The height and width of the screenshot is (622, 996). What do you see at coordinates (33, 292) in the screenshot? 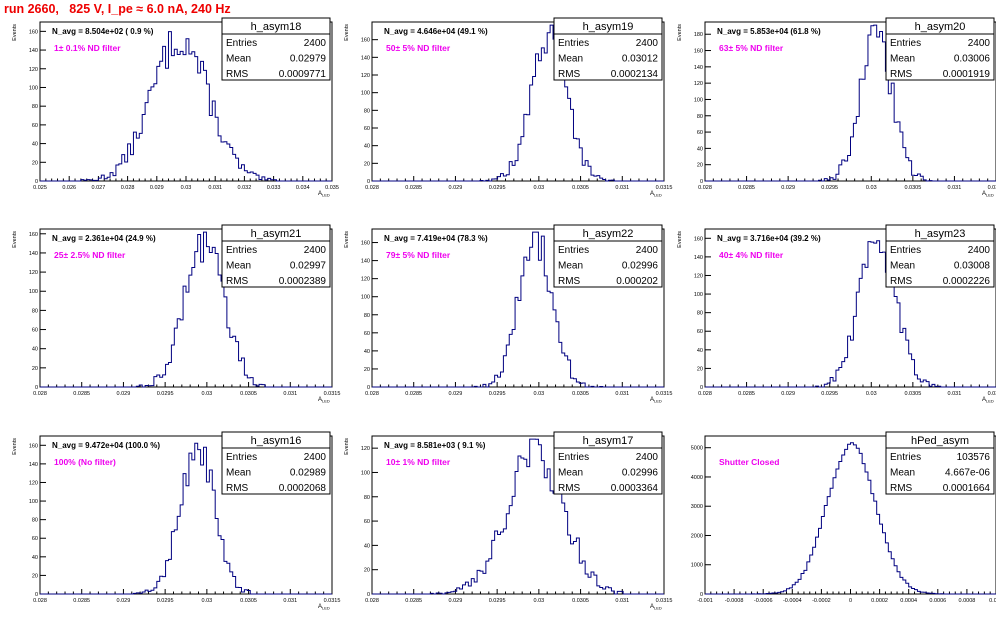
I see `h_asym21-ytick-label: 100` at bounding box center [33, 292].